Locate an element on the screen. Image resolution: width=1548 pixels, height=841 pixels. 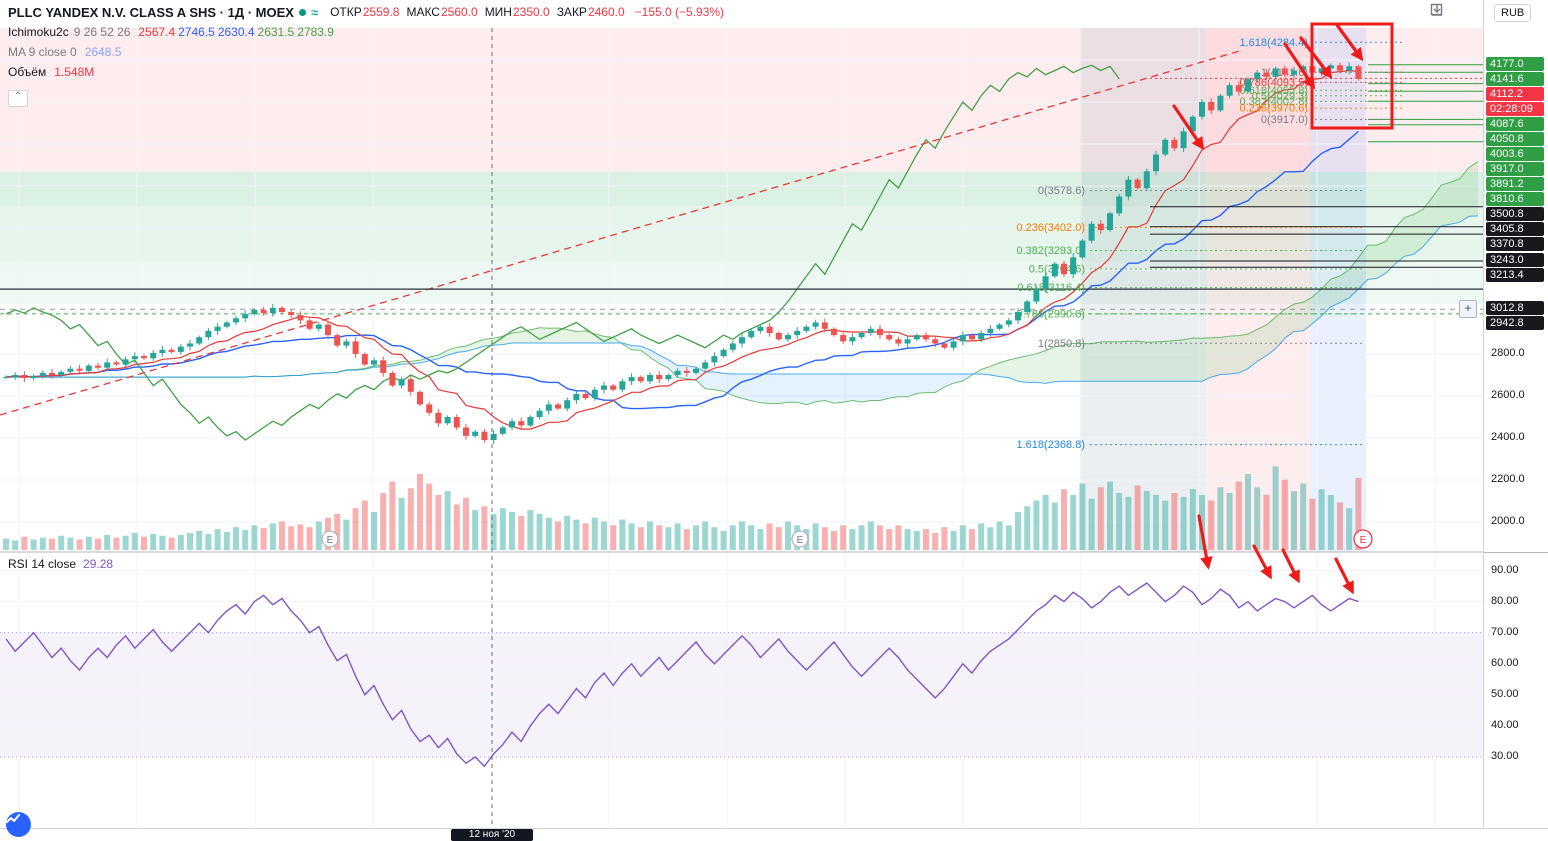
ohlc-label: ОТКР is located at coordinates (346, 12).